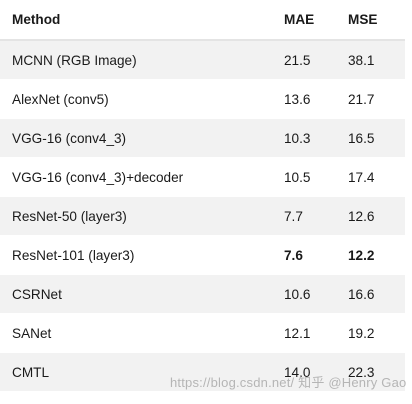 The width and height of the screenshot is (412, 404). What do you see at coordinates (361, 372) in the screenshot?
I see `row-mse: 22.3` at bounding box center [361, 372].